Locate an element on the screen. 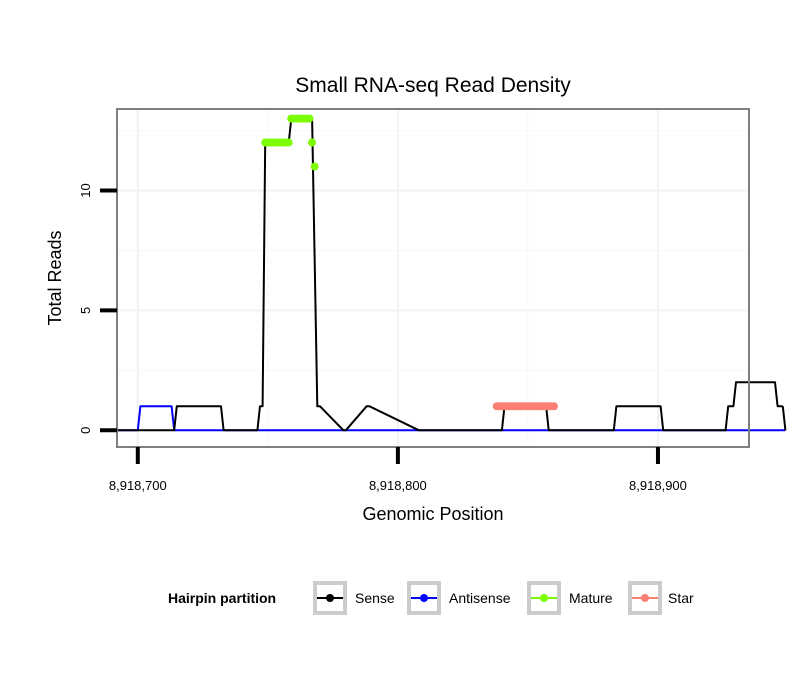 This screenshot has width=810, height=690. x-axis-title: Genomic Position is located at coordinates (432, 514).